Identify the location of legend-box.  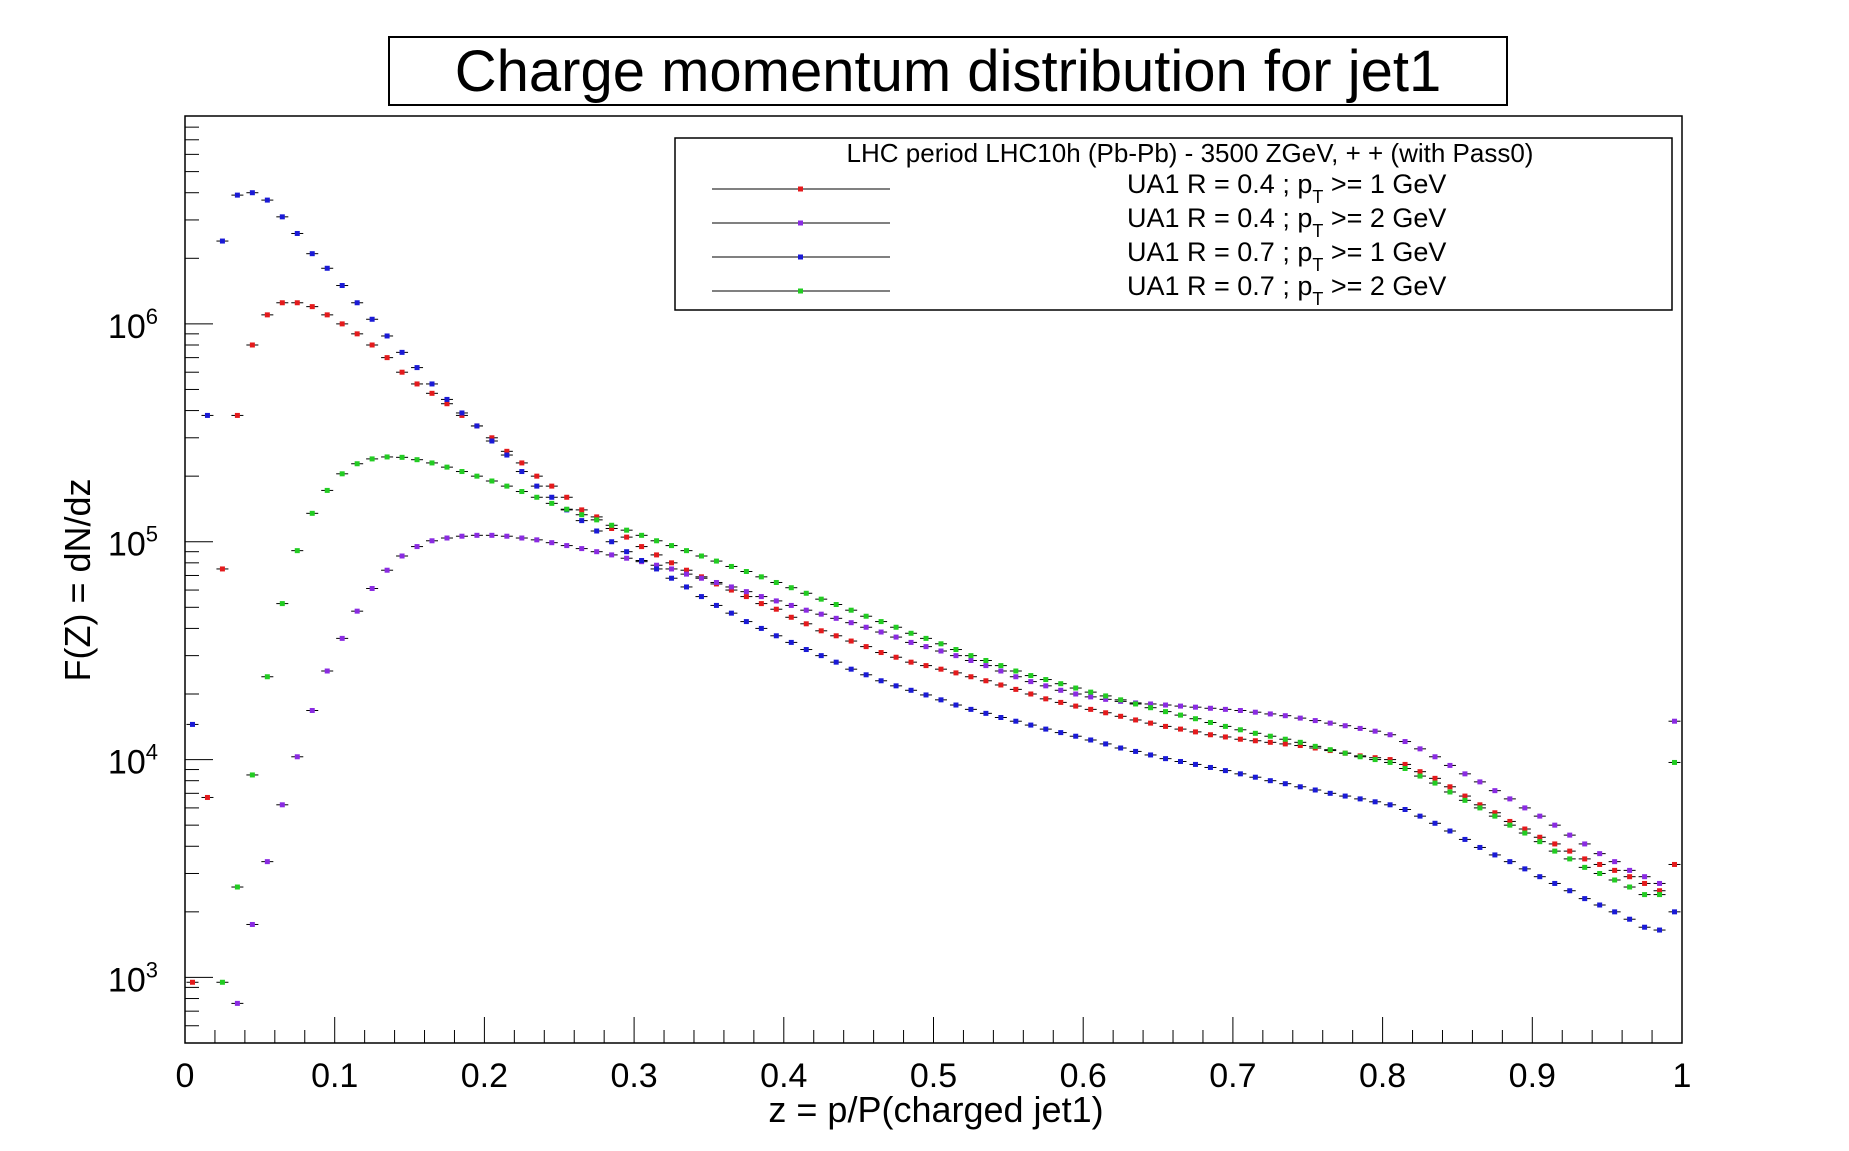
(1173, 224).